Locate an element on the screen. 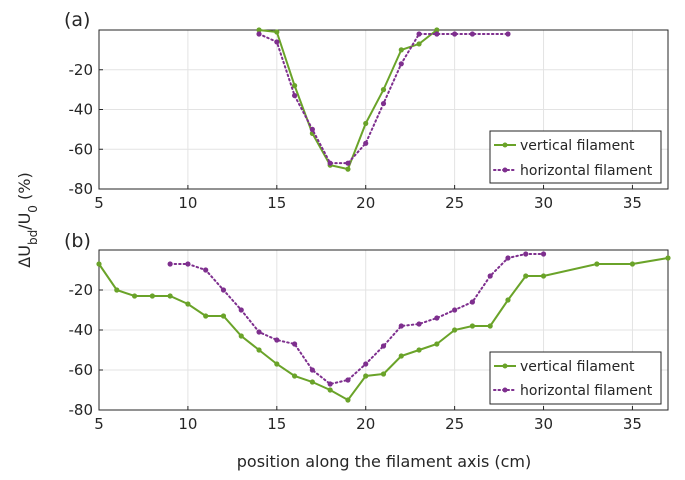 This screenshot has width=685, height=480. legend-label-horizontal-b: horizontal filament is located at coordinates (586, 391).